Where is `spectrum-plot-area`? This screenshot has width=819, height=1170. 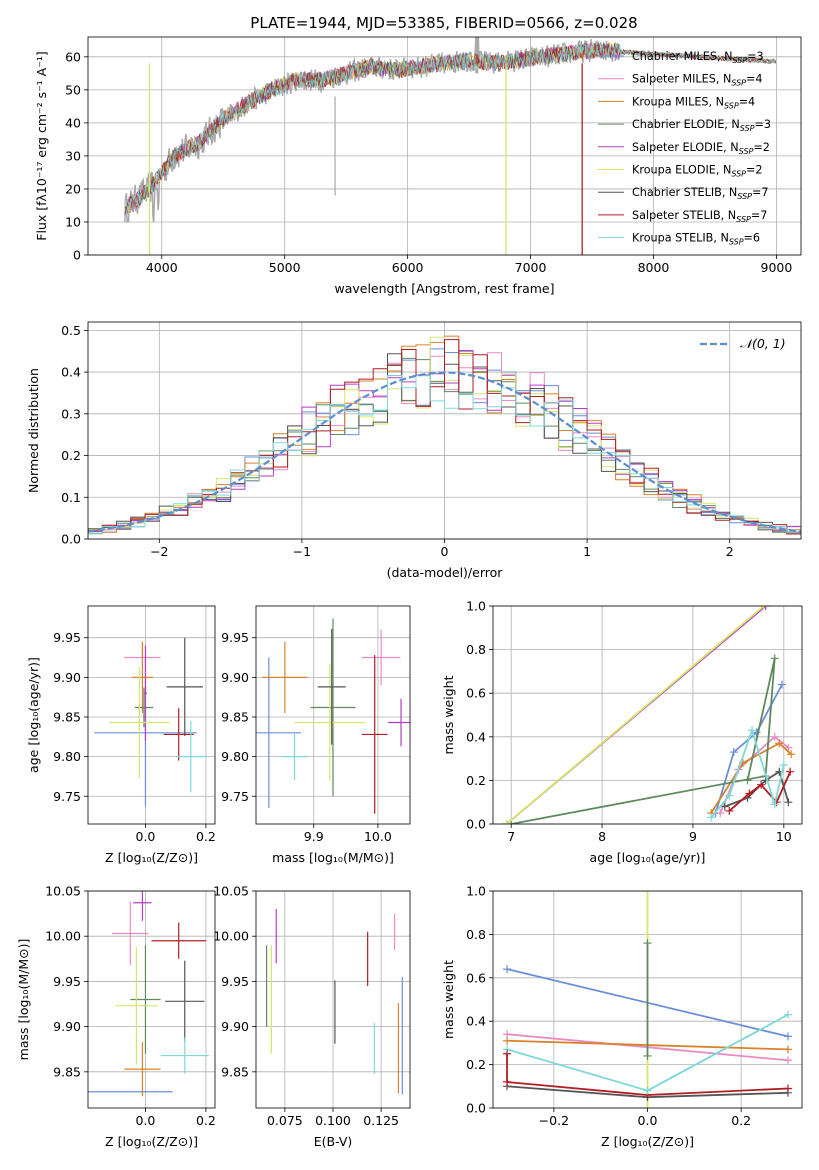 spectrum-plot-area is located at coordinates (450, 146).